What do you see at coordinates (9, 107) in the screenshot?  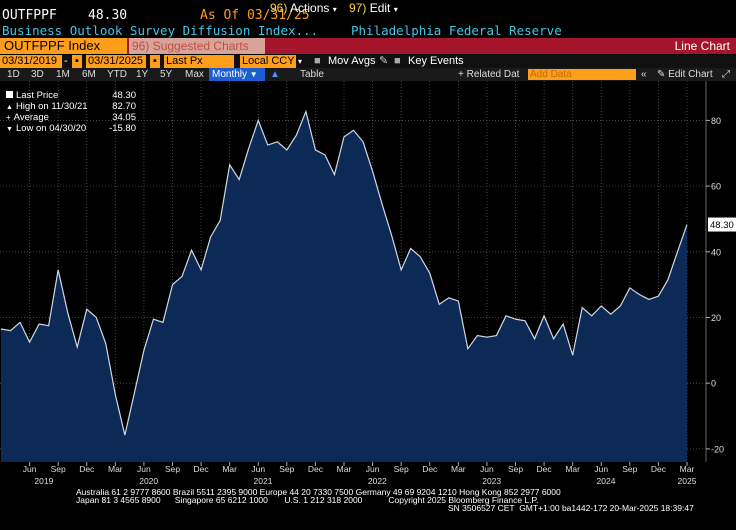 I see `caret-up-icon: ▲` at bounding box center [9, 107].